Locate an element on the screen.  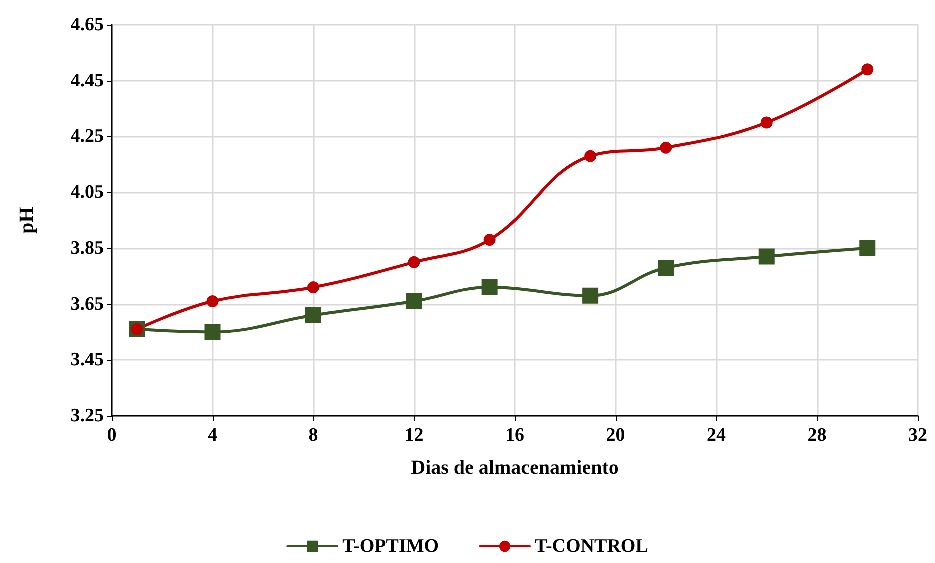
y-tick-label: 4.45 is located at coordinates (87, 81).